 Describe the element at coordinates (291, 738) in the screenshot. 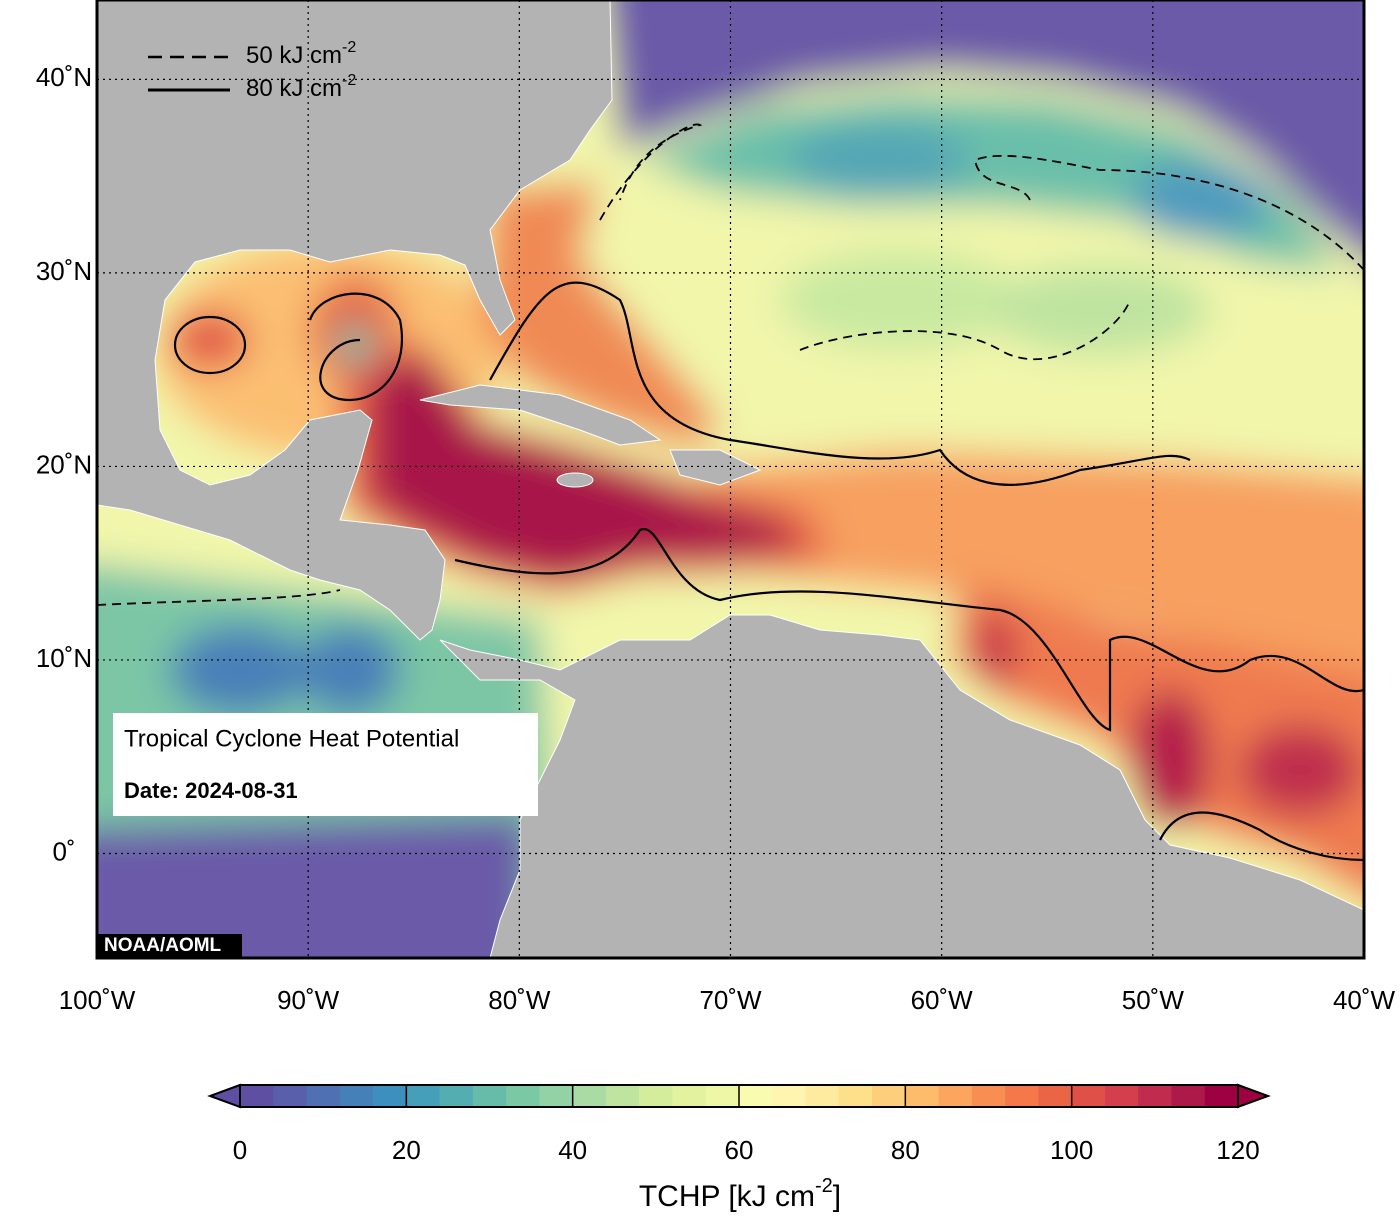

I see `info-title: Tropical Cyclone Heat Potential` at that location.